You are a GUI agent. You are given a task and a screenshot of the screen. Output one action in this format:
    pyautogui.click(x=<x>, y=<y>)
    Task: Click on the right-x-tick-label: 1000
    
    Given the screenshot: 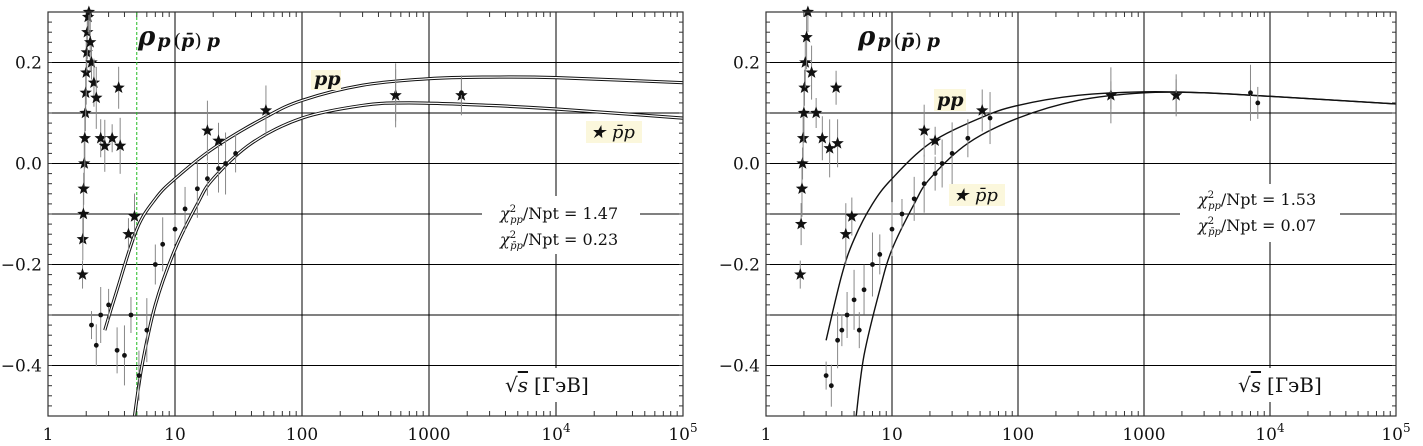 What is the action you would take?
    pyautogui.click(x=1143, y=435)
    